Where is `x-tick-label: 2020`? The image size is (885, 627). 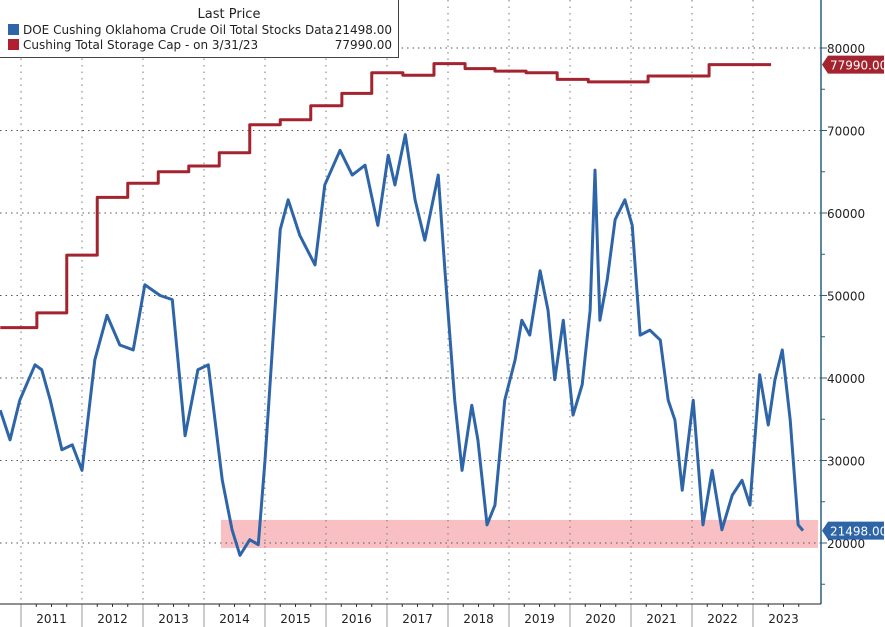
x-tick-label: 2020 is located at coordinates (600, 619).